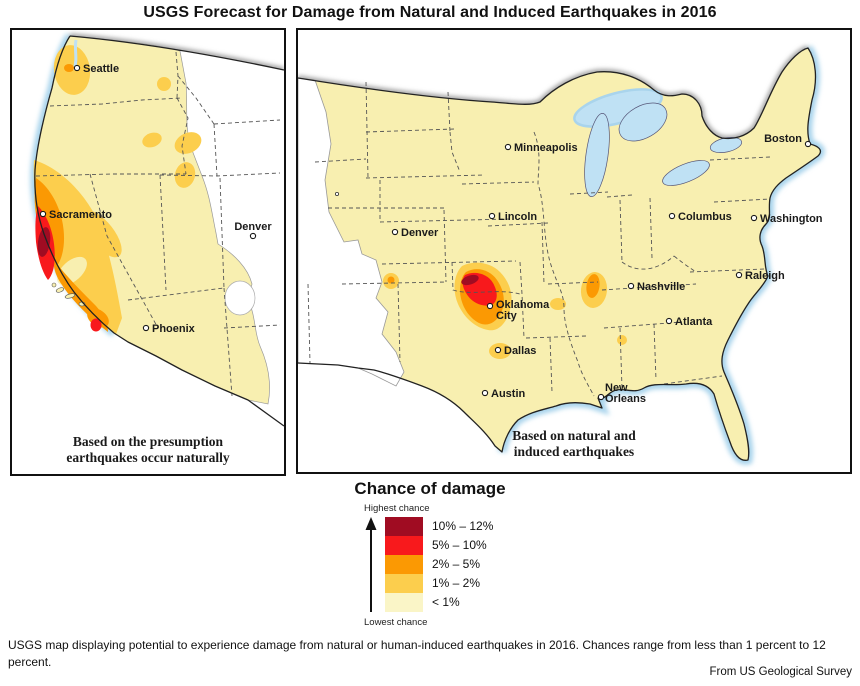 This screenshot has height=686, width=860. I want to click on city-marker-austin, so click(485, 393).